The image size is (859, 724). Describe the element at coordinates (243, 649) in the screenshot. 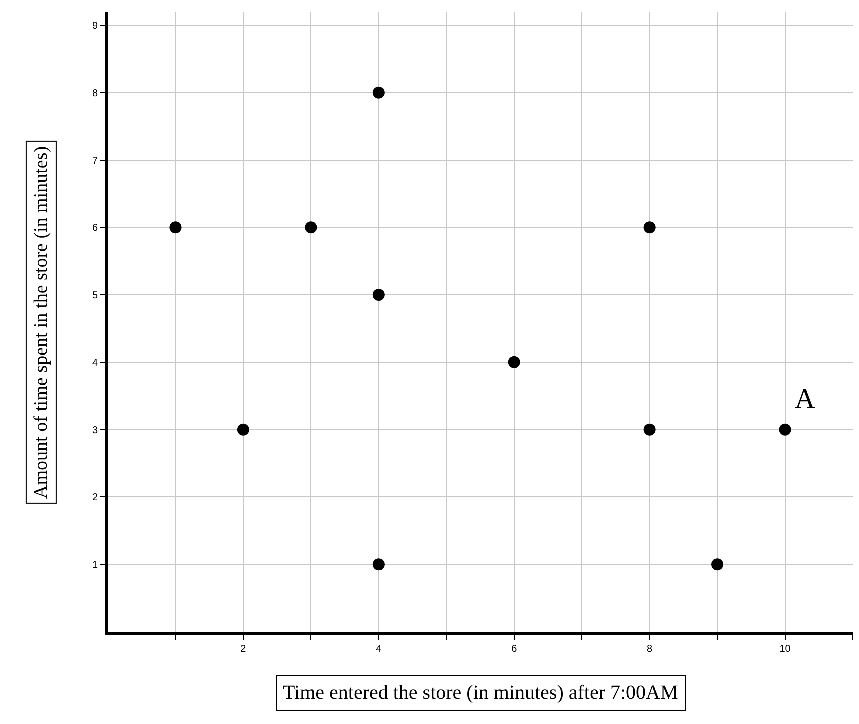

I see `x-tick-label: 2` at that location.